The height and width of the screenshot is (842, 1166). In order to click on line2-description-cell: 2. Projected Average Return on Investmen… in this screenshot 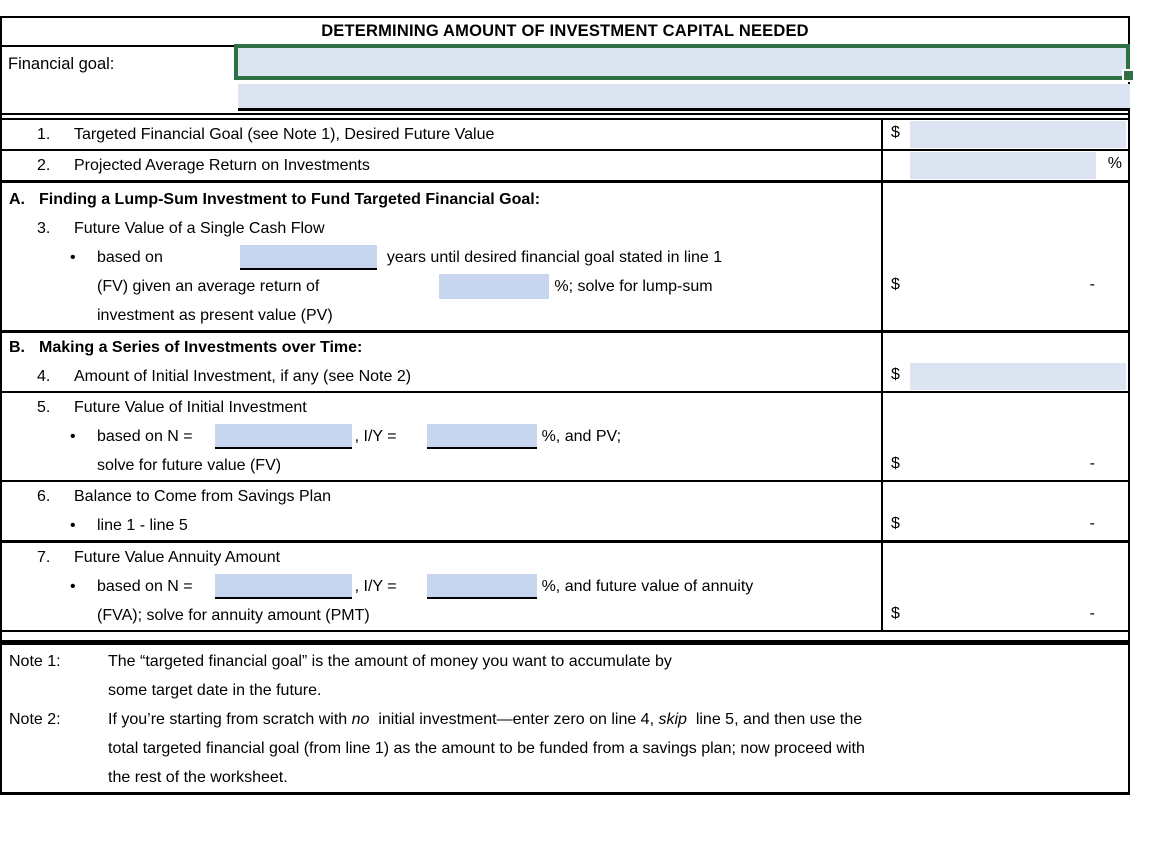, I will do `click(442, 165)`.